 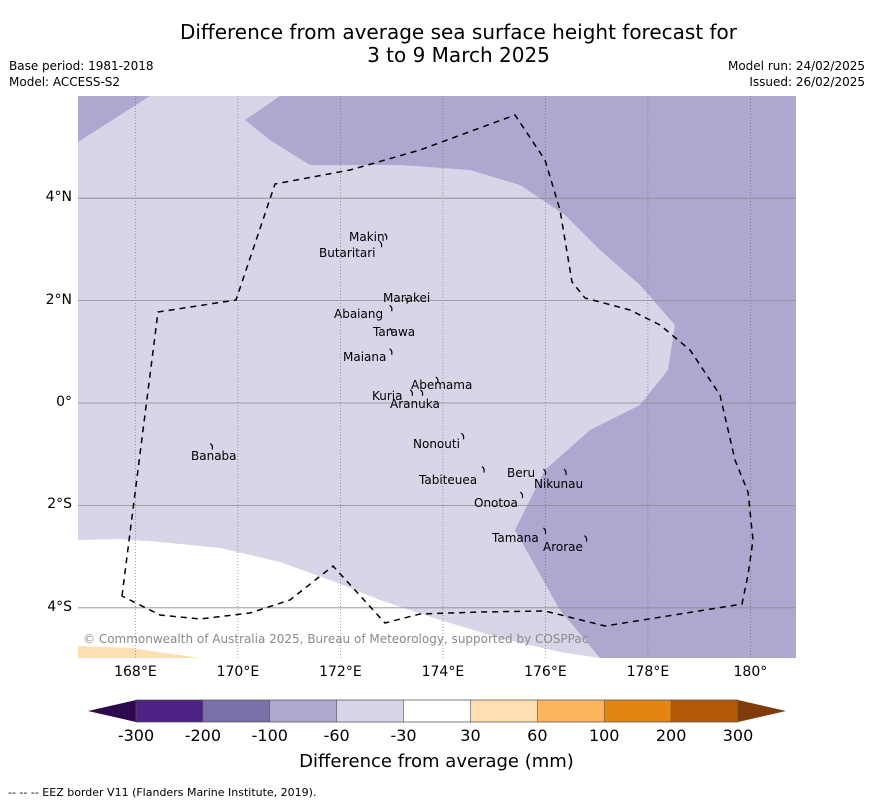 What do you see at coordinates (558, 484) in the screenshot?
I see `island-label-nikunau: Nikunau` at bounding box center [558, 484].